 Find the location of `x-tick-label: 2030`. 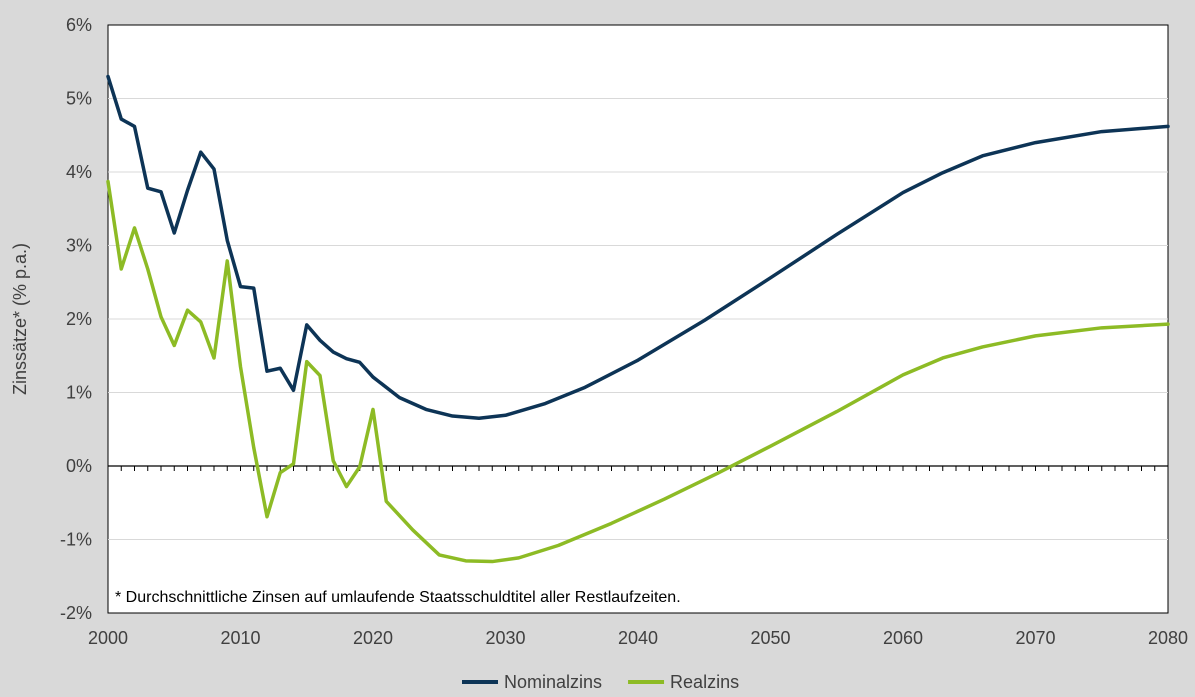

x-tick-label: 2030 is located at coordinates (505, 638).